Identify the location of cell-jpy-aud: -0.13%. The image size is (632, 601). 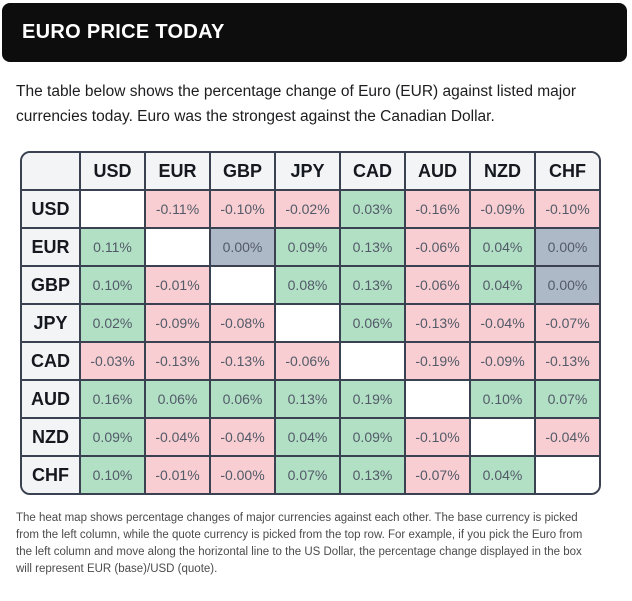
(436, 322).